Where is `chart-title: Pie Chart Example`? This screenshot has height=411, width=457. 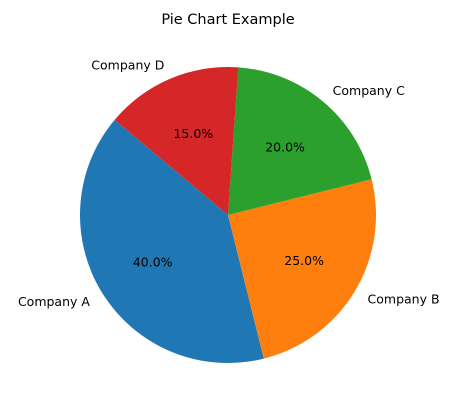 chart-title: Pie Chart Example is located at coordinates (227, 20).